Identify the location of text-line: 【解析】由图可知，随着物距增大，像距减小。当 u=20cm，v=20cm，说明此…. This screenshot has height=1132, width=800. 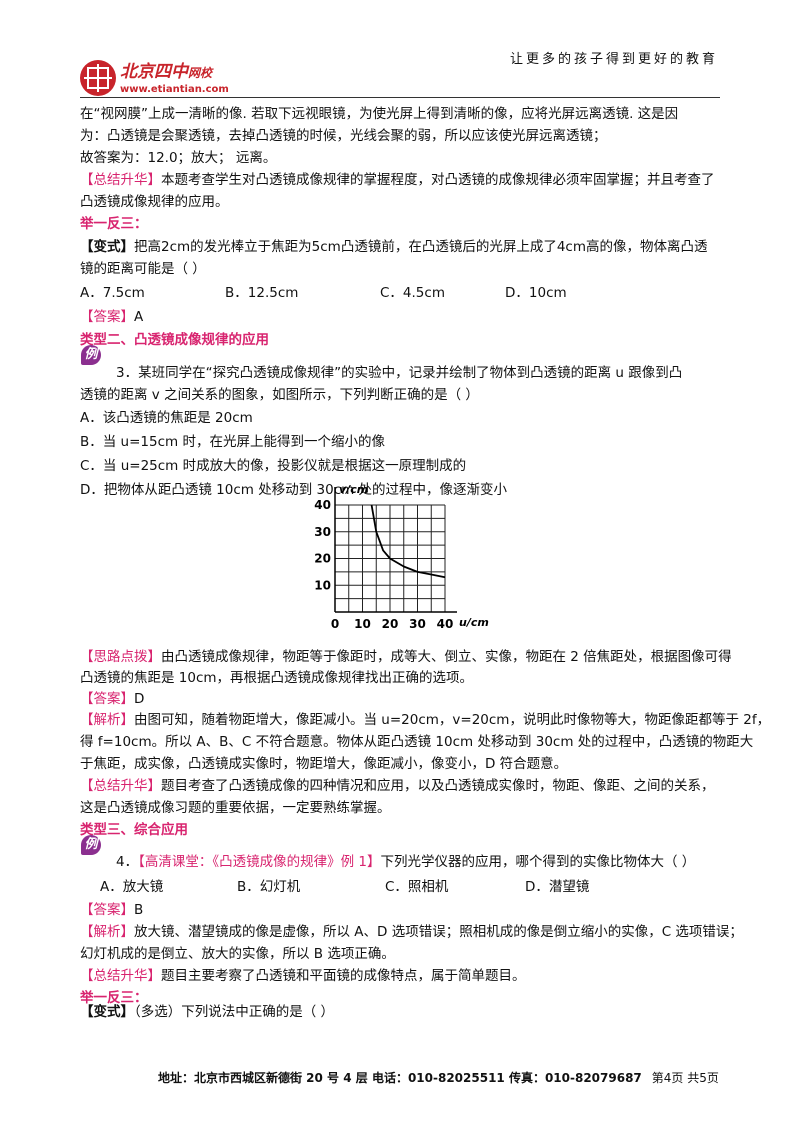
(425, 720).